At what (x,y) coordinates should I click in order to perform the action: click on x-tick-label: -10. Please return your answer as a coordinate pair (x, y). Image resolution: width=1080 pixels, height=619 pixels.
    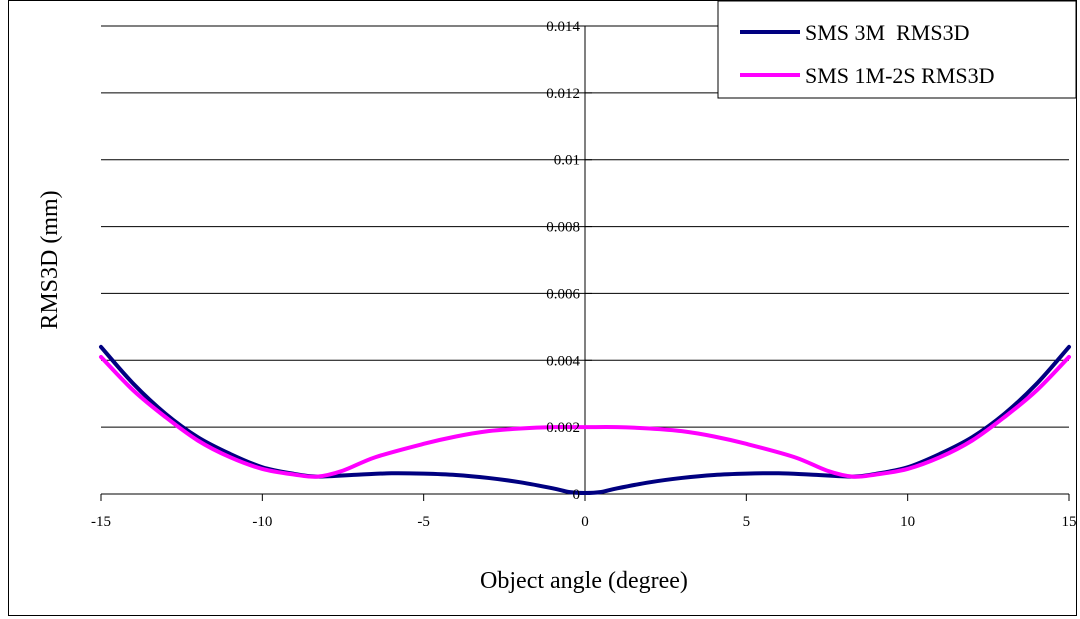
    Looking at the image, I should click on (262, 522).